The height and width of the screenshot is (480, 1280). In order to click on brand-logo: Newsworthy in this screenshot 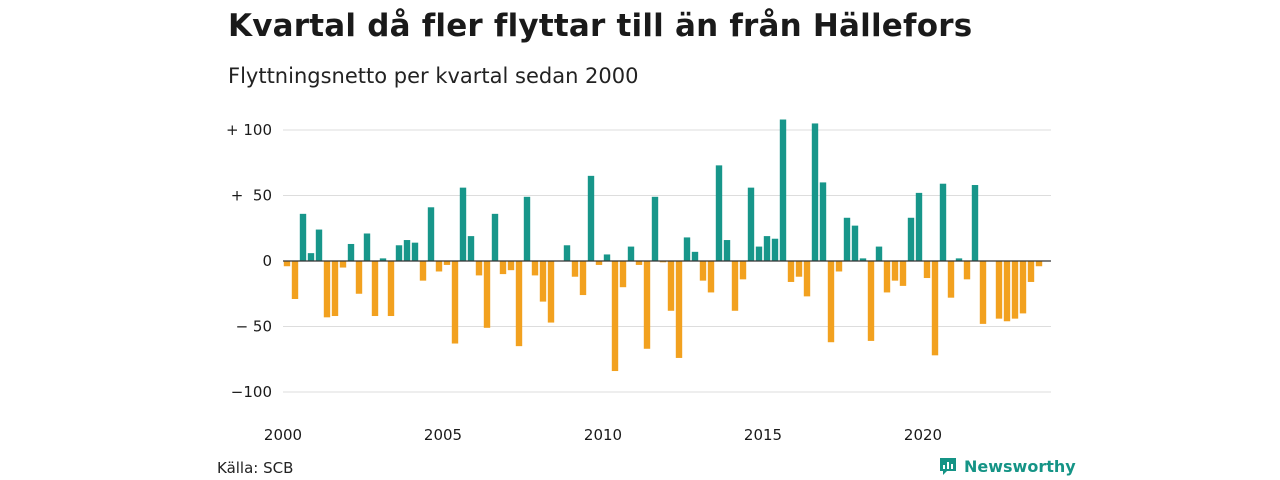, I will do `click(1007, 466)`.